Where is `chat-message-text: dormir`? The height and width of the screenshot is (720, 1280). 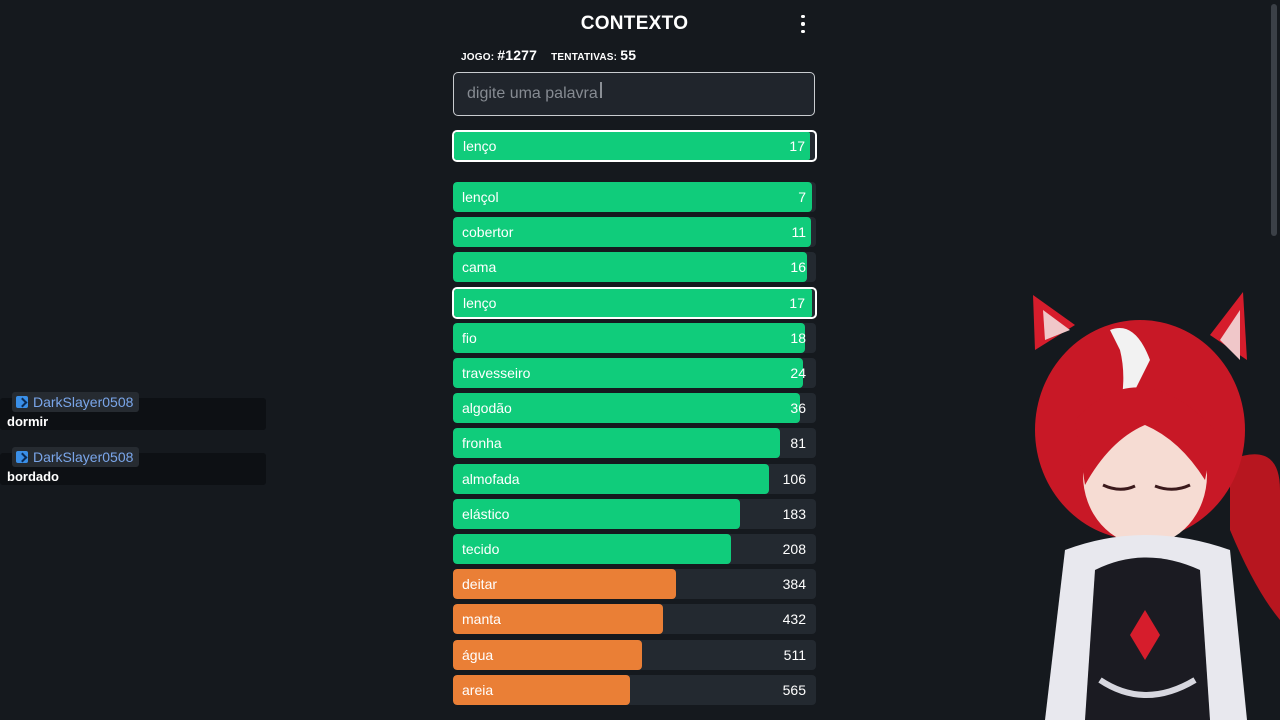 chat-message-text: dormir is located at coordinates (28, 421).